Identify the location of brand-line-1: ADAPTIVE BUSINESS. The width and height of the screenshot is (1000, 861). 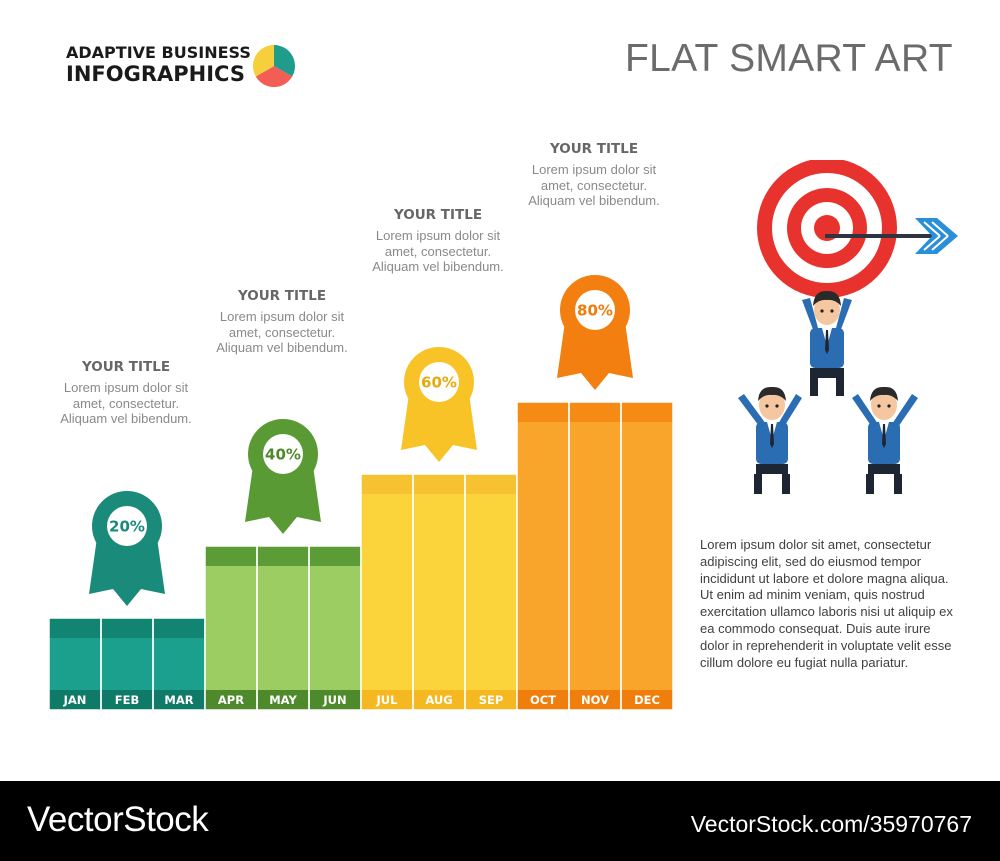
(158, 52).